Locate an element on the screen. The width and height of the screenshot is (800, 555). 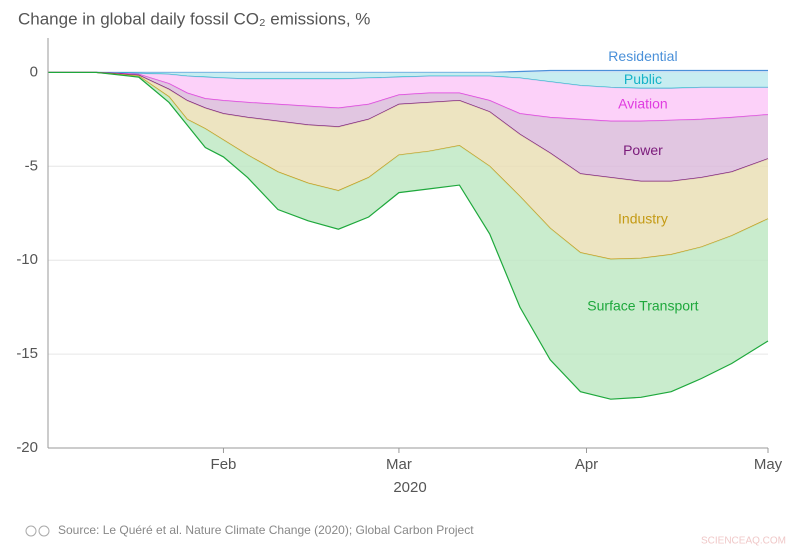
y-tick-label: 0 is located at coordinates (34, 71).